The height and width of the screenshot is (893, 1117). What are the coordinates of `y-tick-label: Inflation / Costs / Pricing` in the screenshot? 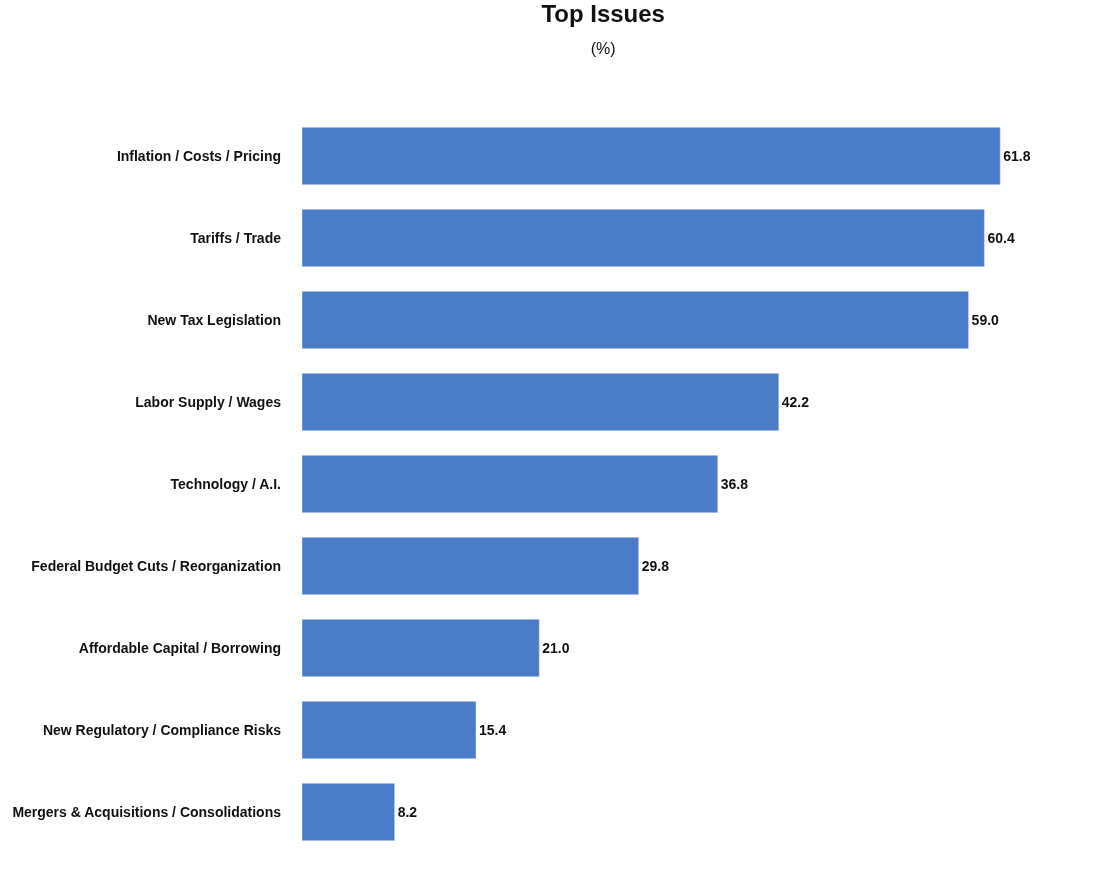 It's located at (198, 155).